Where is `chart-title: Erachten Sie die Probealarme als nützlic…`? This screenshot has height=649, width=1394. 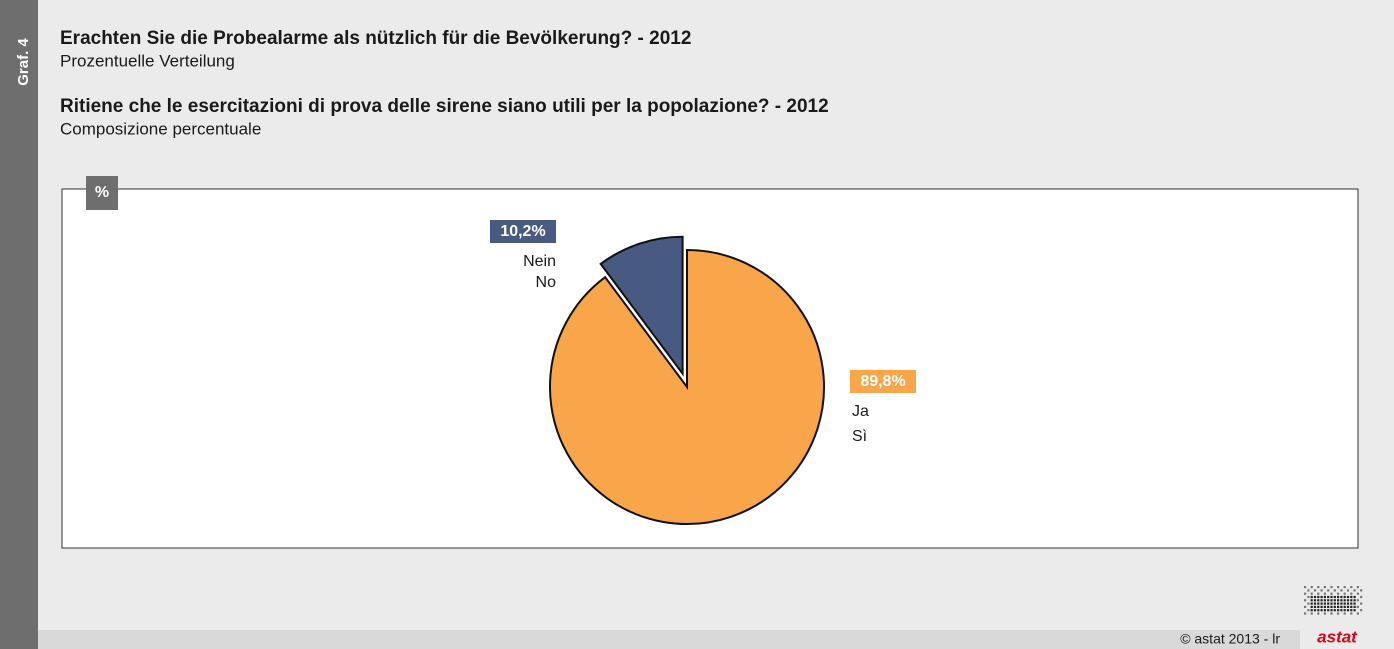 chart-title: Erachten Sie die Probealarme als nützlic… is located at coordinates (375, 38).